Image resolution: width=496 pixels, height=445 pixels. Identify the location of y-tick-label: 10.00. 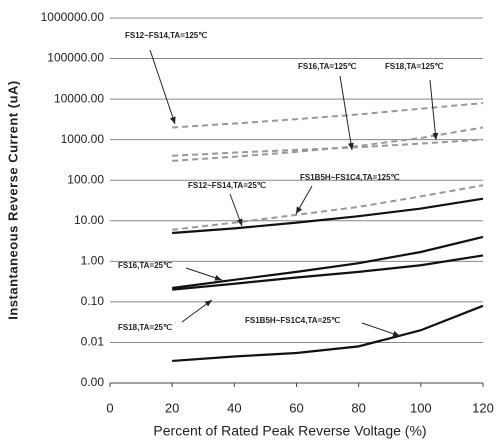
(89, 220).